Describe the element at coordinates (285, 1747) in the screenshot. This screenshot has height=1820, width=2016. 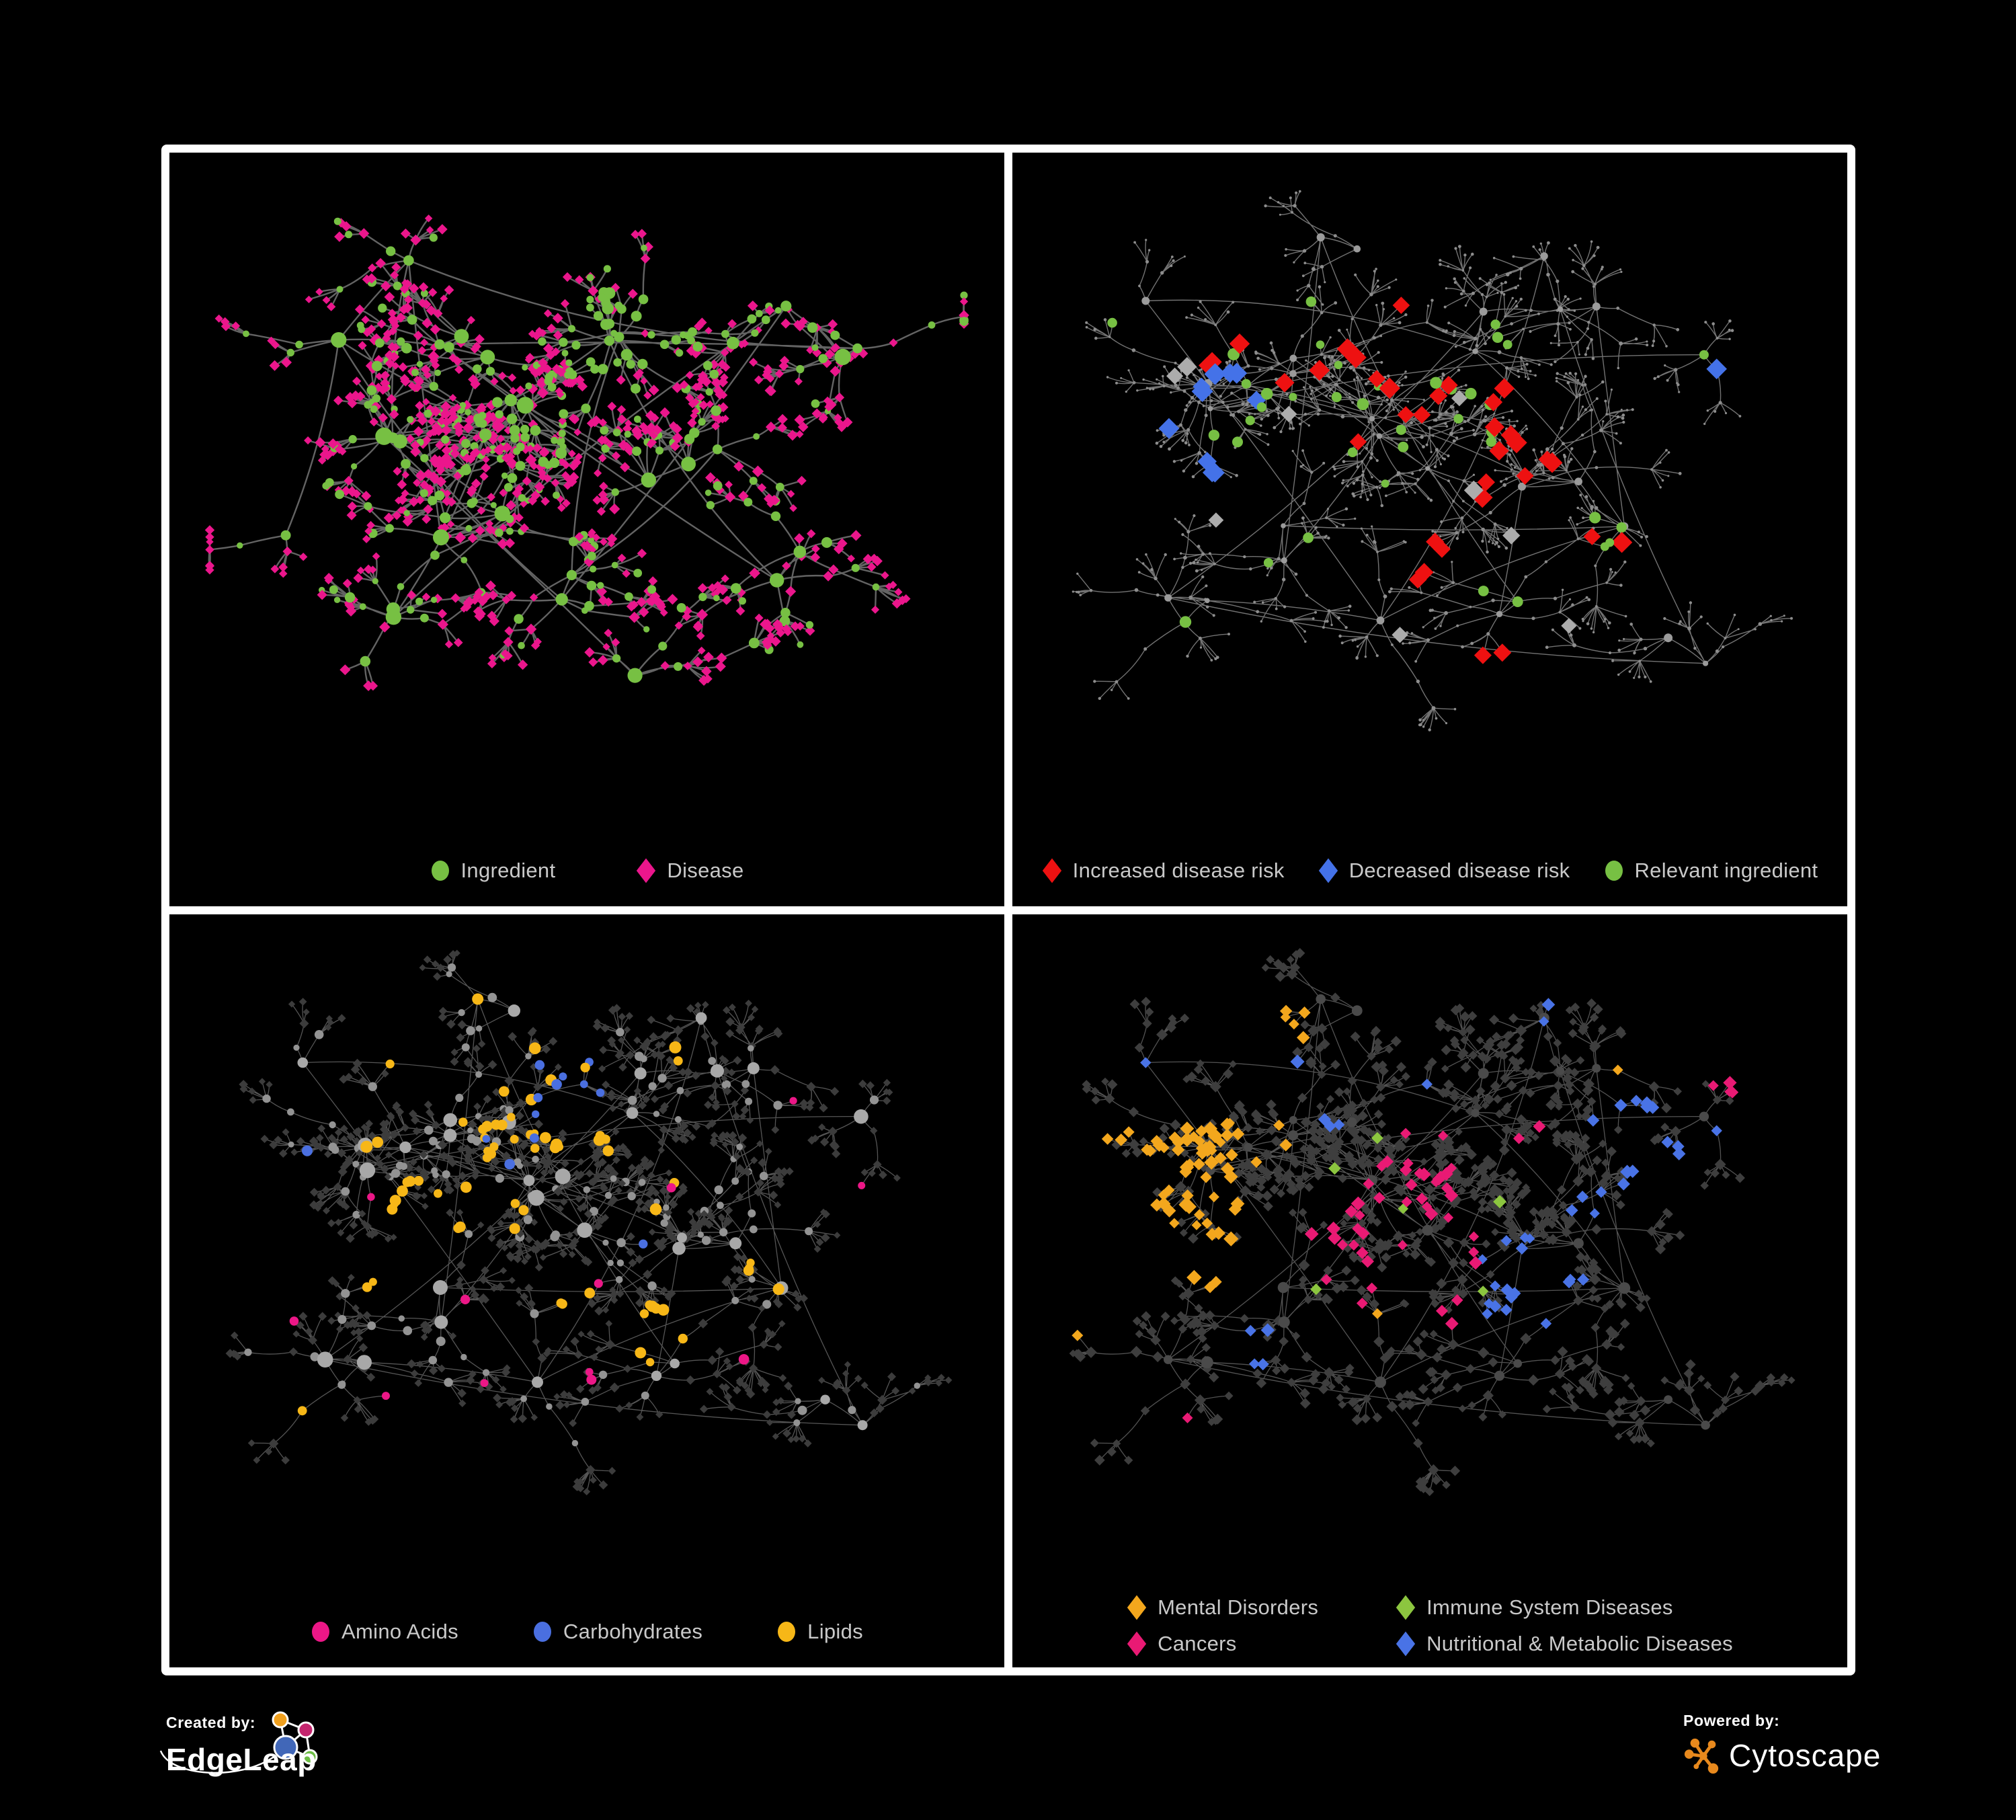
I see `edgeleap-node-blue` at that location.